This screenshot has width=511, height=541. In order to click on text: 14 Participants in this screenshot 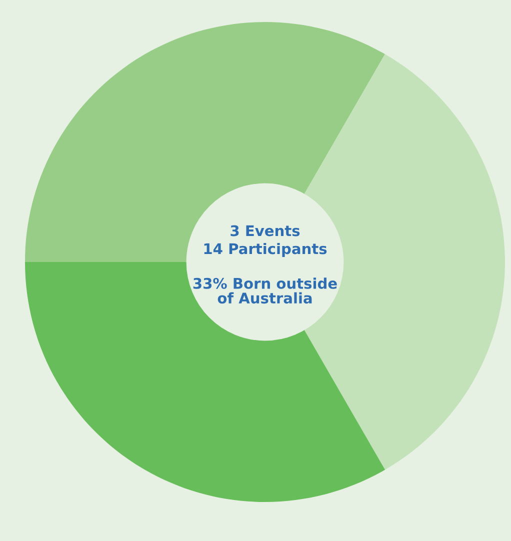, I will do `click(265, 250)`.